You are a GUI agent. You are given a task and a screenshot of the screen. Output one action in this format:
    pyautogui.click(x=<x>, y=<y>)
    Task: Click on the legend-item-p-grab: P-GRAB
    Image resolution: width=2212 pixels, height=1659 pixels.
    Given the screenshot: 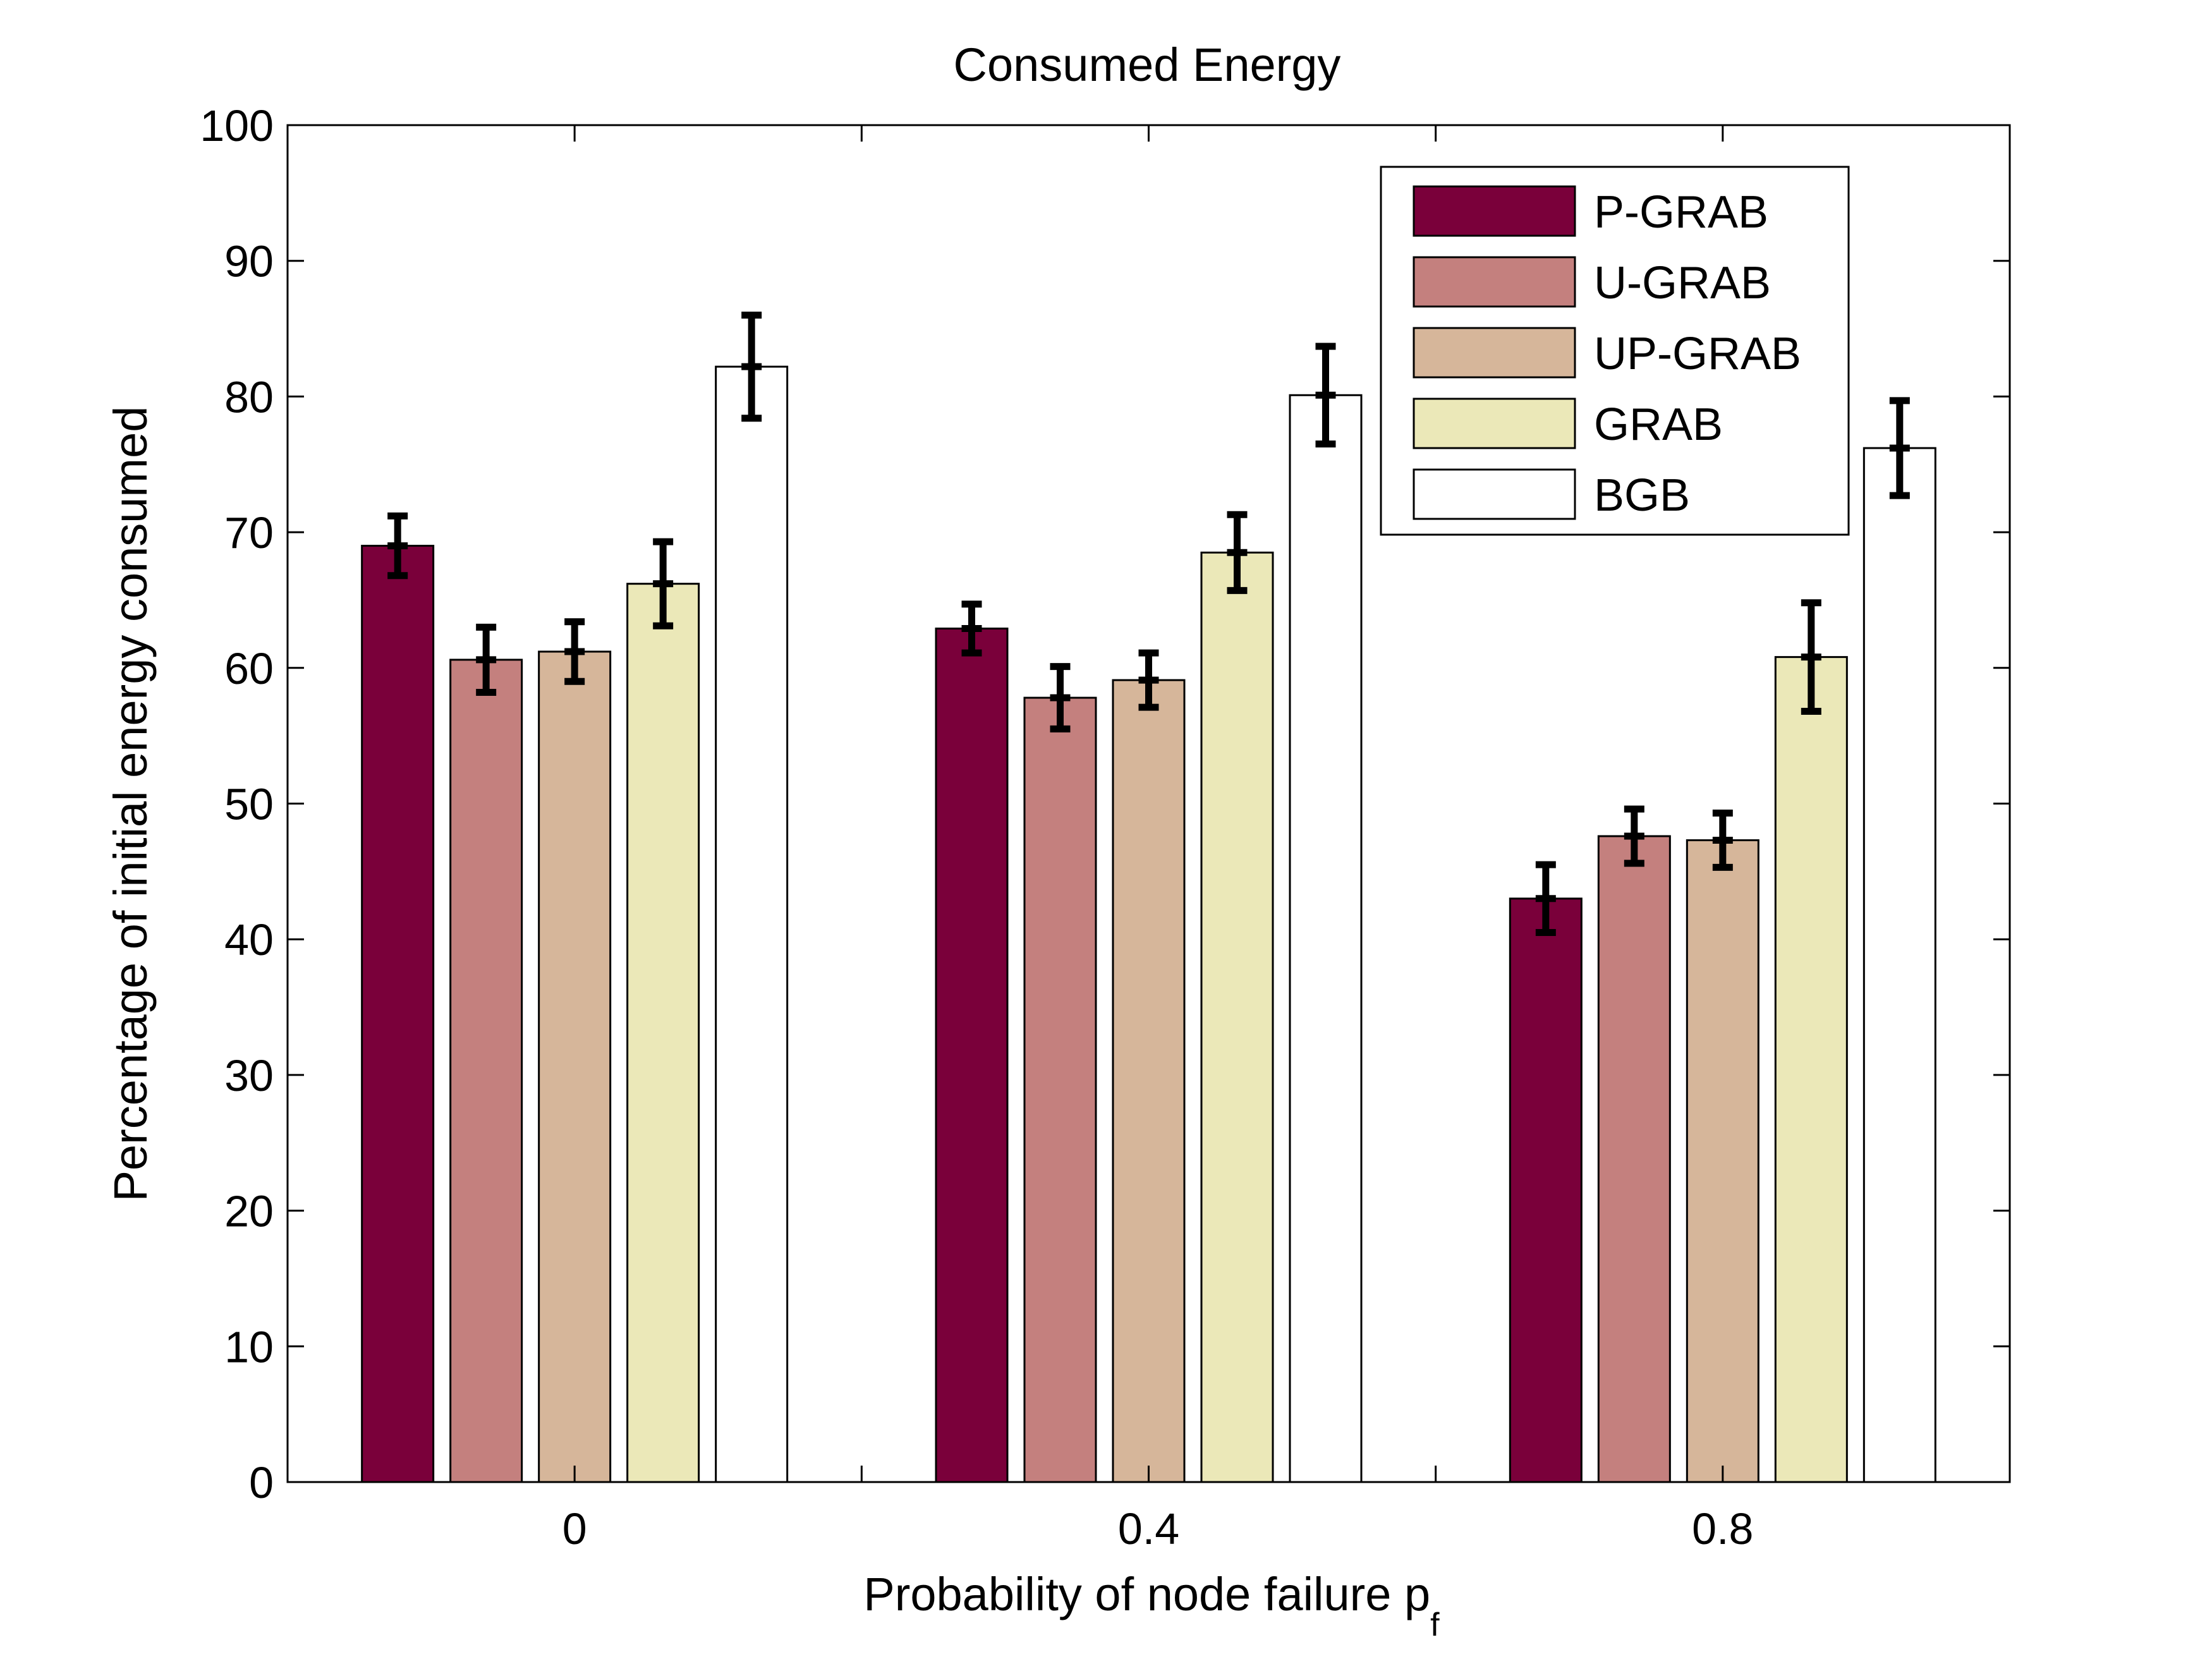 What is the action you would take?
    pyautogui.click(x=1590, y=211)
    